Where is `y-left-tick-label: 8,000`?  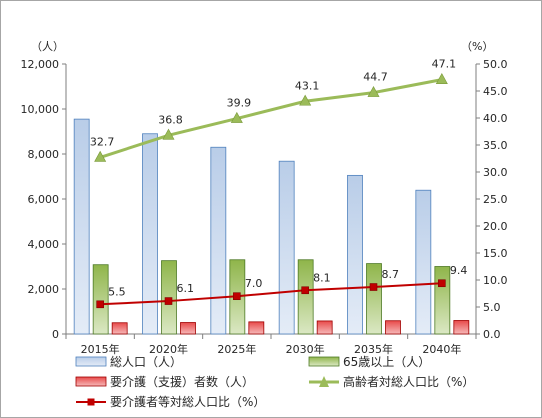
y-left-tick-label: 8,000 is located at coordinates (44, 154).